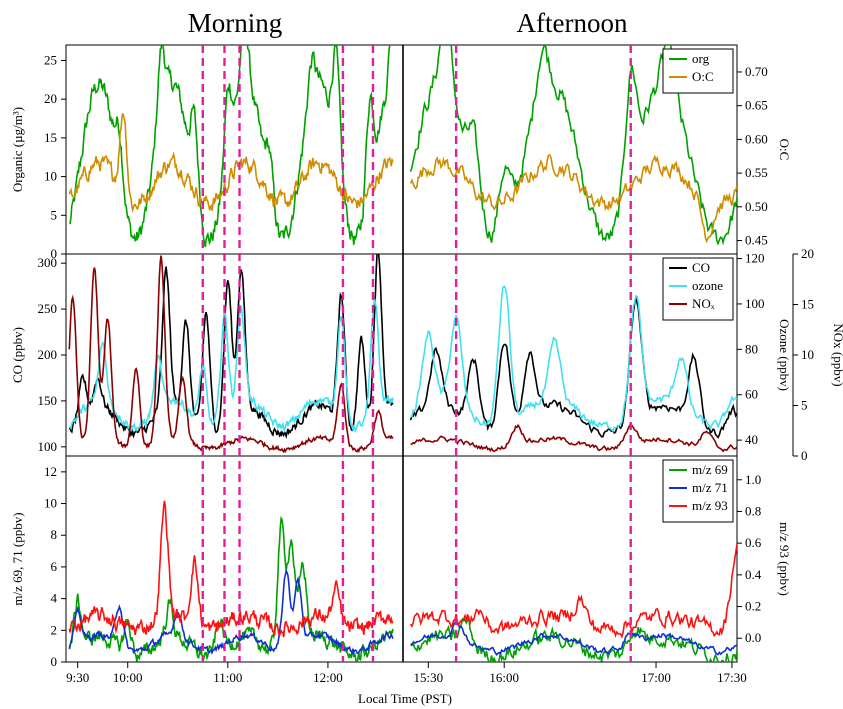 The height and width of the screenshot is (709, 843). I want to click on x-tick-label: 15:30, so click(428, 677).